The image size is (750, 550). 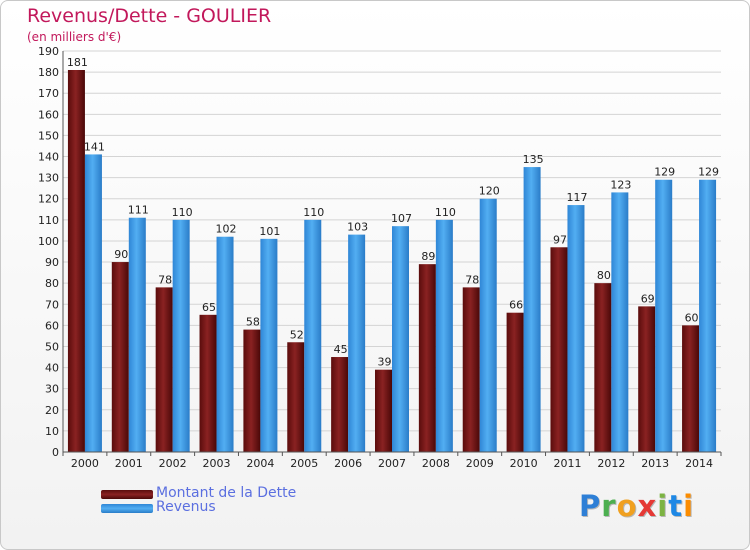 I want to click on proxiti-logo: Proxiti, so click(x=636, y=506).